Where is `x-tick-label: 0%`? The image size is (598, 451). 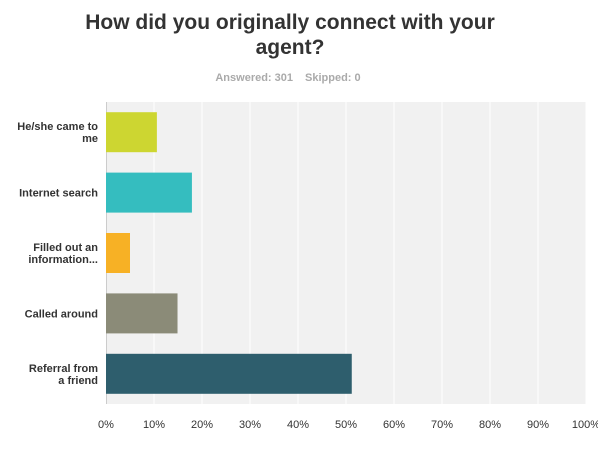 x-tick-label: 0% is located at coordinates (106, 425).